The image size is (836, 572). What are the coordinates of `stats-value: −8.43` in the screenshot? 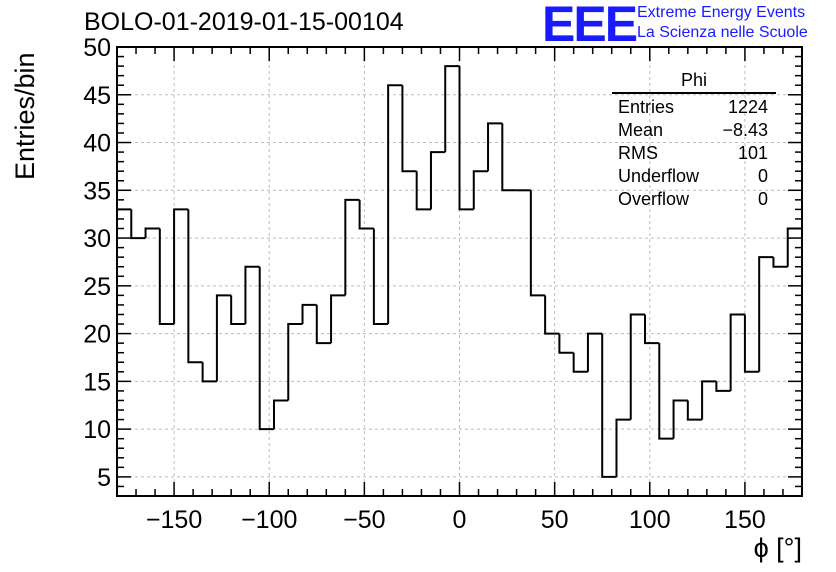 It's located at (745, 130).